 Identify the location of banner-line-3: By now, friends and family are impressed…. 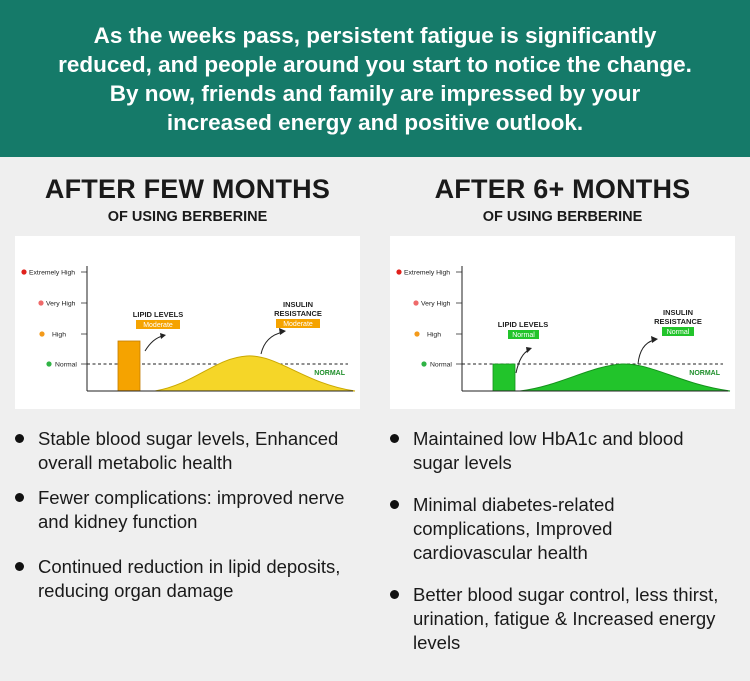
(375, 93).